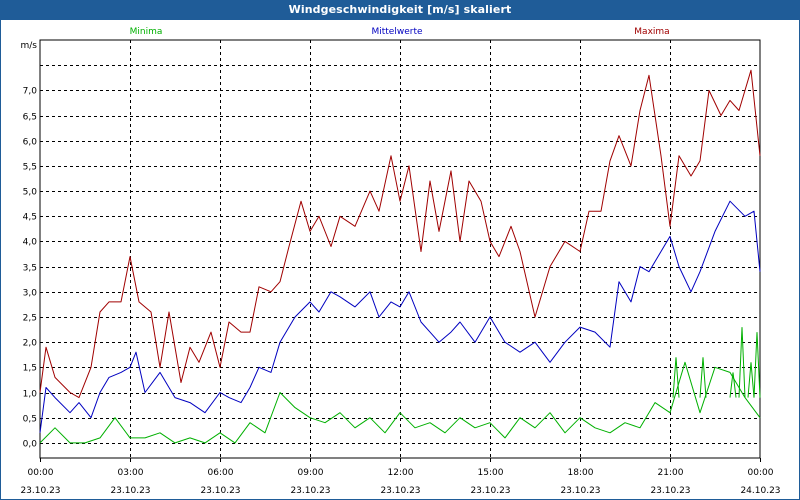 This screenshot has height=500, width=800. What do you see at coordinates (401, 473) in the screenshot?
I see `x-tick-time-label: 12:00` at bounding box center [401, 473].